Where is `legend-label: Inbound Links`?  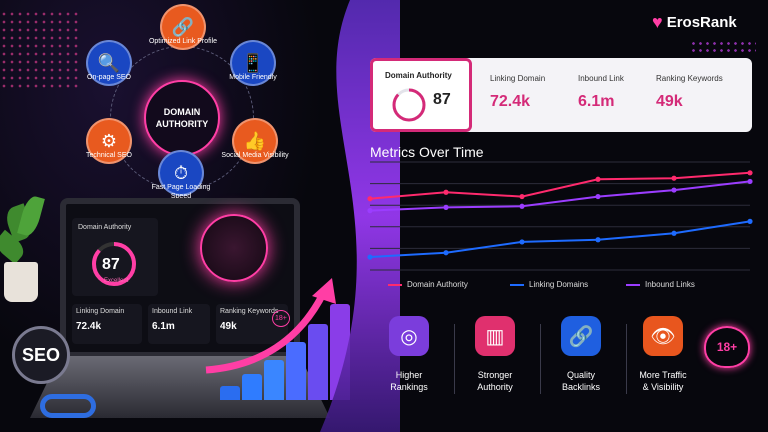 legend-label: Inbound Links is located at coordinates (670, 284).